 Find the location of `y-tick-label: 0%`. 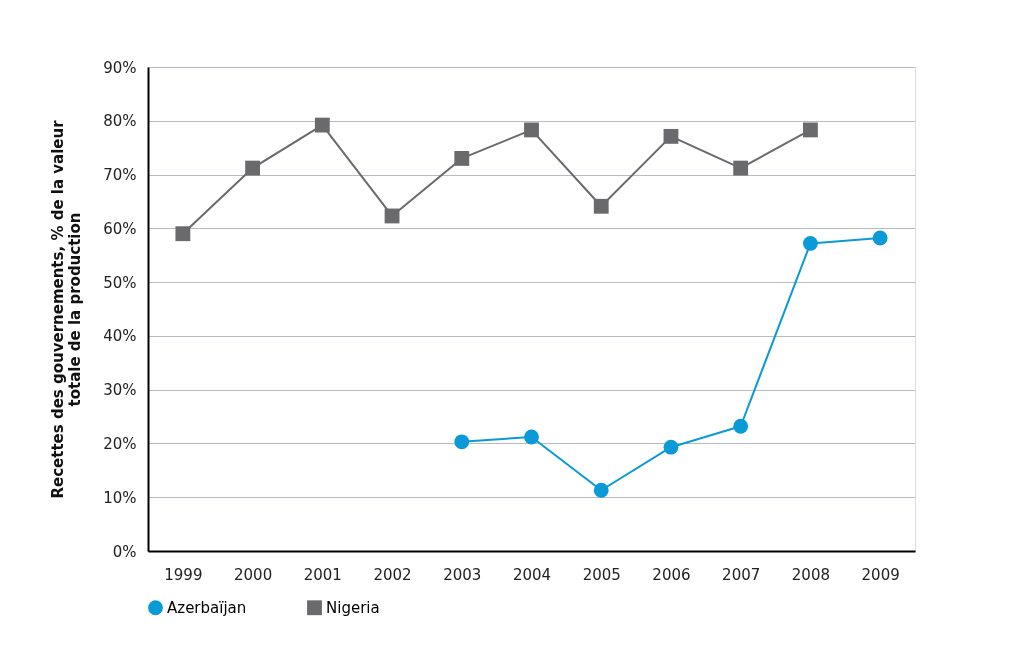

y-tick-label: 0% is located at coordinates (124, 551).